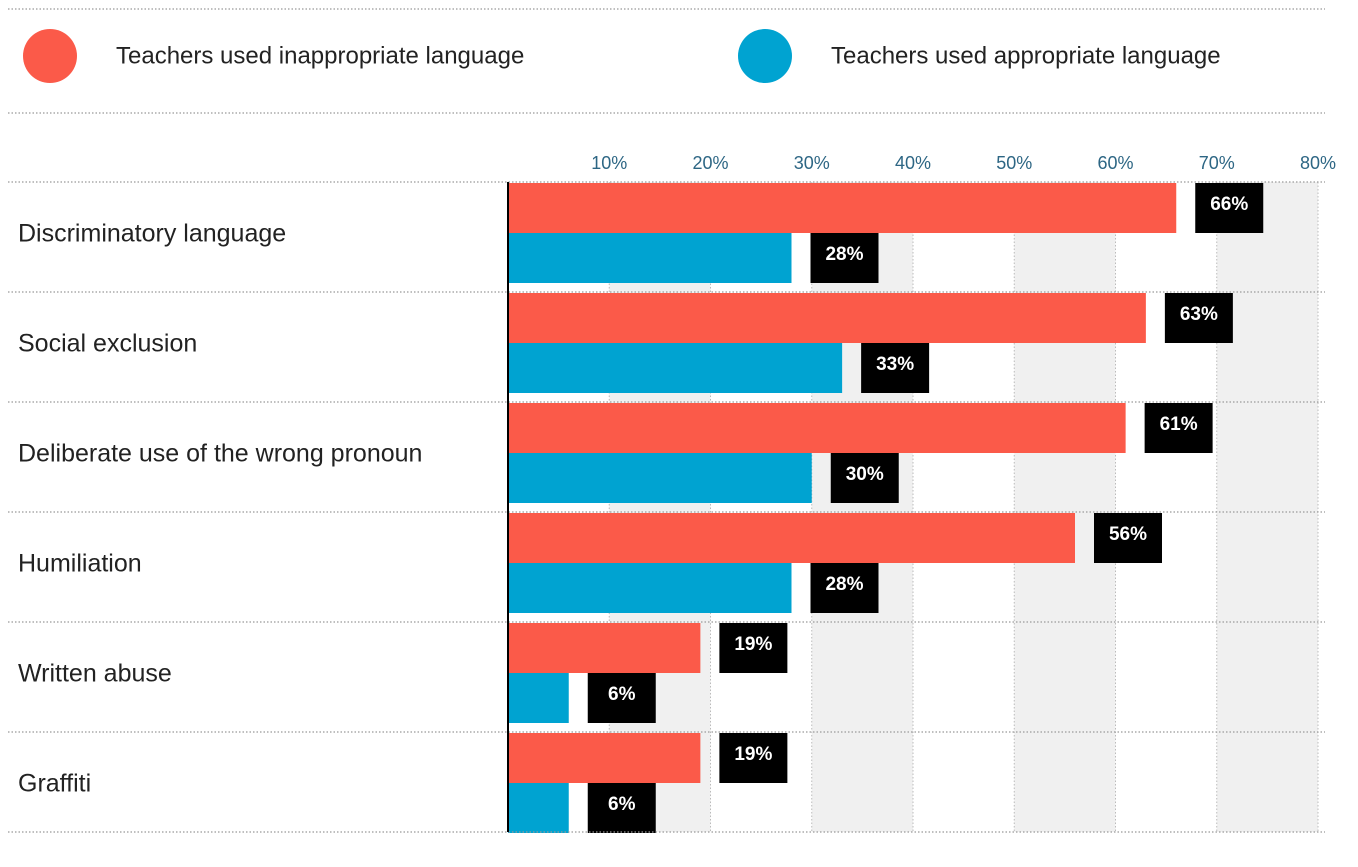  I want to click on value-label: 30%, so click(865, 474).